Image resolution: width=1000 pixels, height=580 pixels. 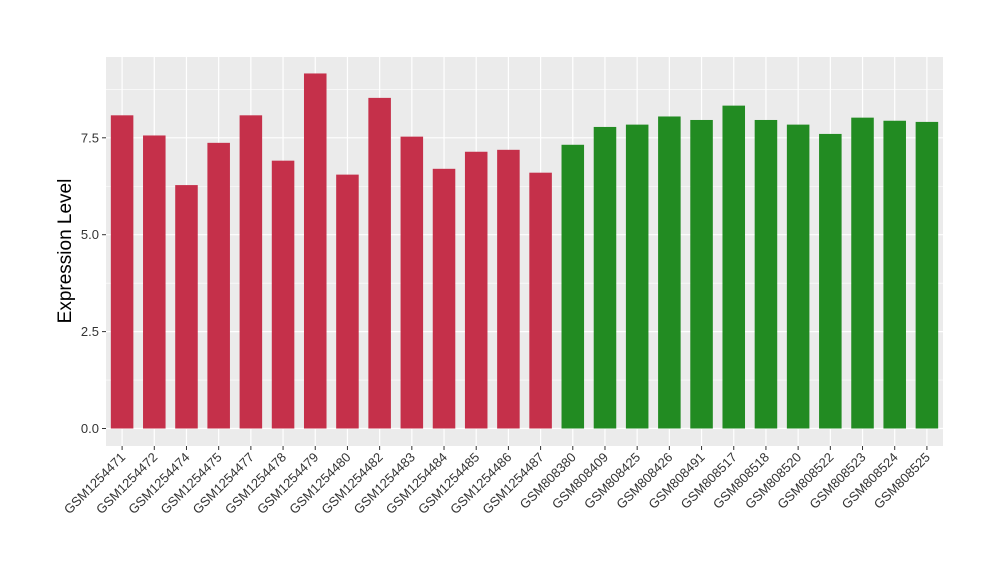 What do you see at coordinates (186, 307) in the screenshot?
I see `bar-GSM1254474` at bounding box center [186, 307].